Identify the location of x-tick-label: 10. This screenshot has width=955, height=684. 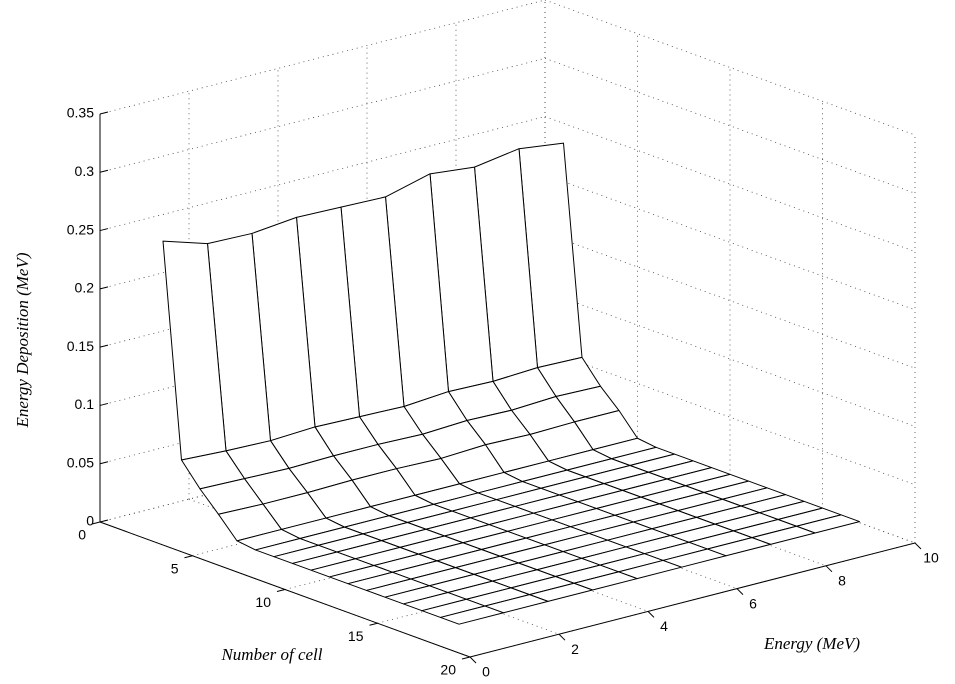
(931, 558).